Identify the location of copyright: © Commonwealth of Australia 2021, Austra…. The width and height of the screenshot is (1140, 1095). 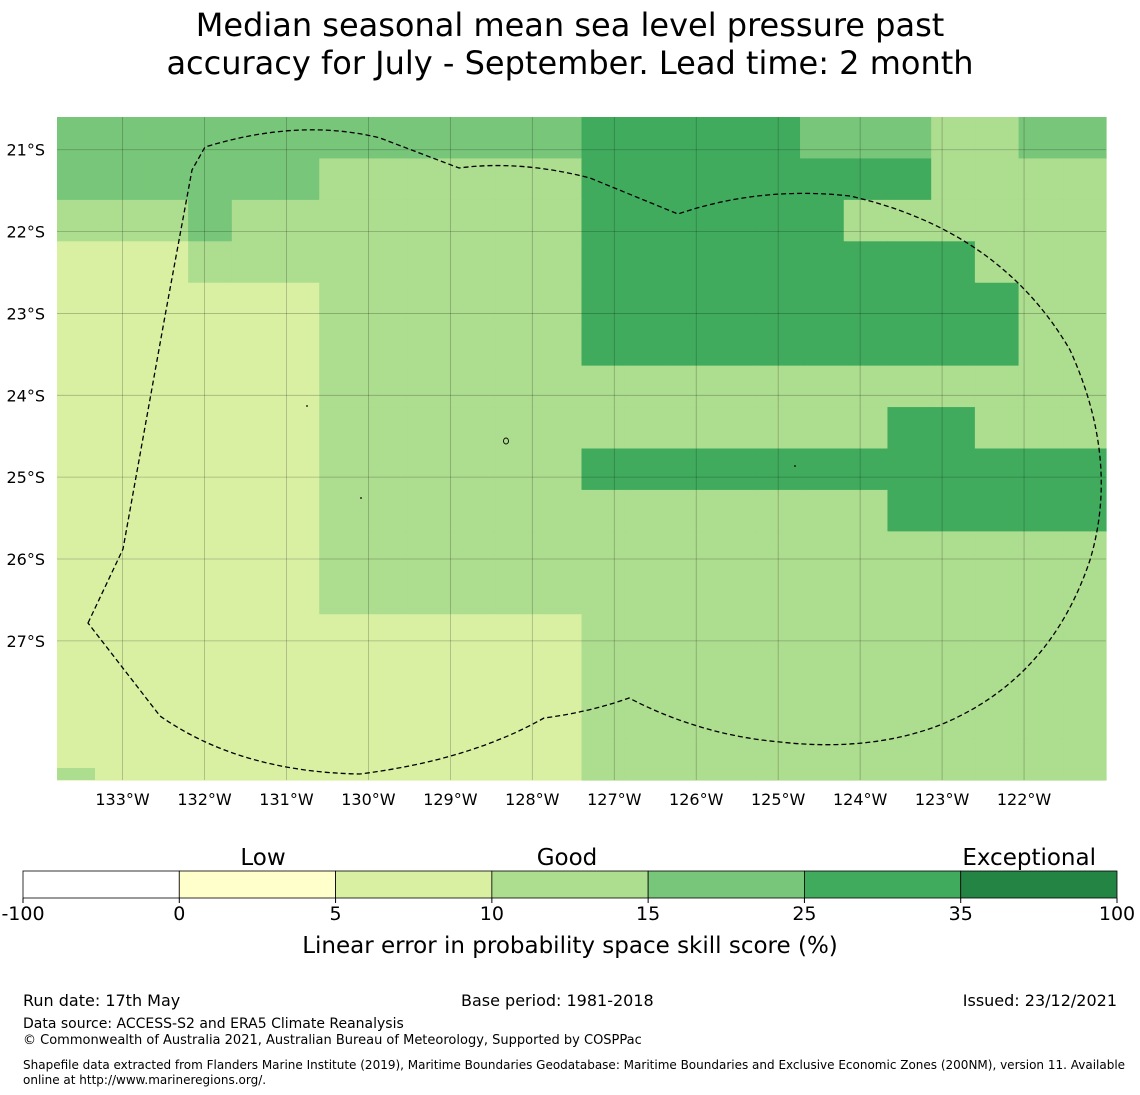
(332, 1040).